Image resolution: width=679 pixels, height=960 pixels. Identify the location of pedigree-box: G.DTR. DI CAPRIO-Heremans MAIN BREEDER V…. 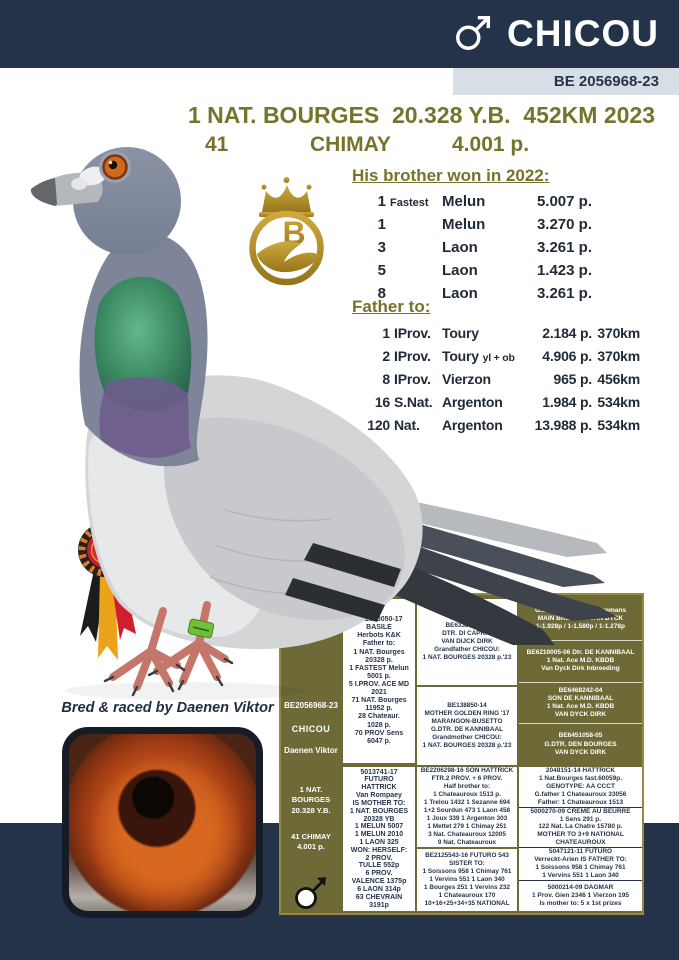
(580, 620).